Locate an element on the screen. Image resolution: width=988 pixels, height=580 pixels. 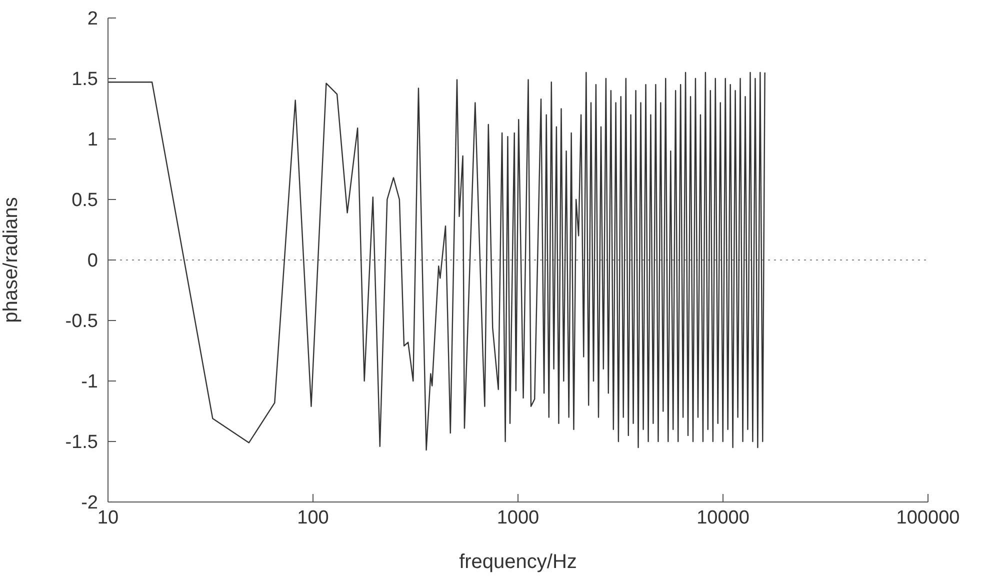
x-tick-label: 10000 is located at coordinates (723, 517).